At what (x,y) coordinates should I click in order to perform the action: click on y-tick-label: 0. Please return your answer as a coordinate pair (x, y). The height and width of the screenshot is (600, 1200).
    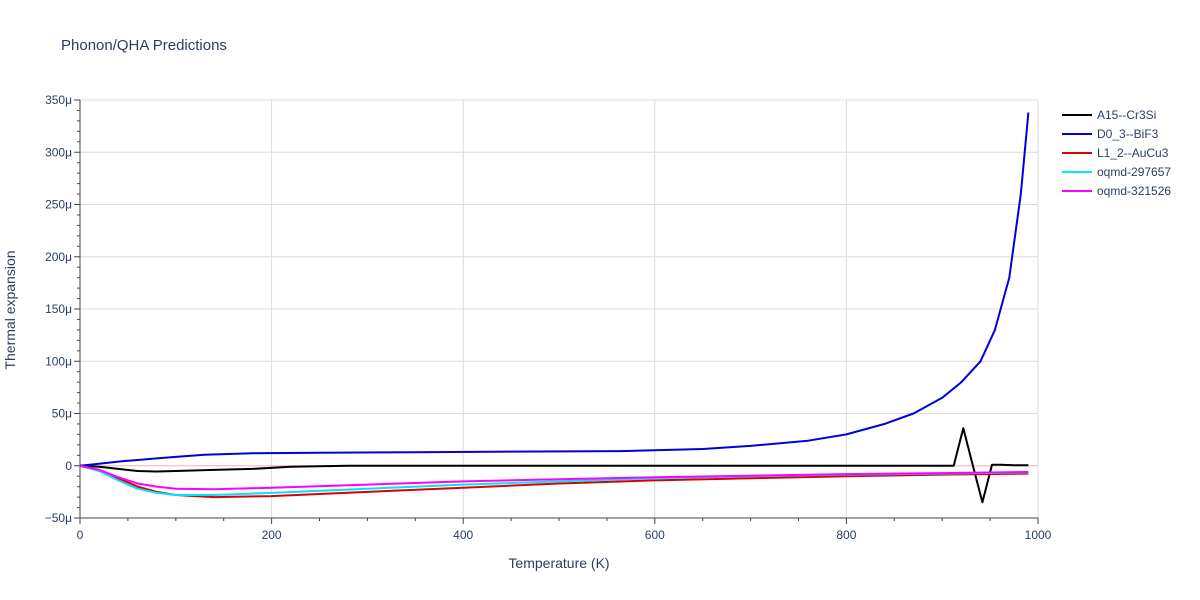
    Looking at the image, I should click on (68, 466).